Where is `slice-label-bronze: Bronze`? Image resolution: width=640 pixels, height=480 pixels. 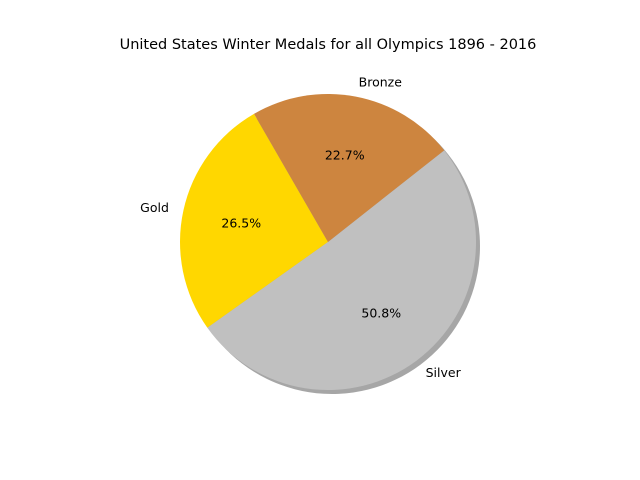
slice-label-bronze: Bronze is located at coordinates (381, 82).